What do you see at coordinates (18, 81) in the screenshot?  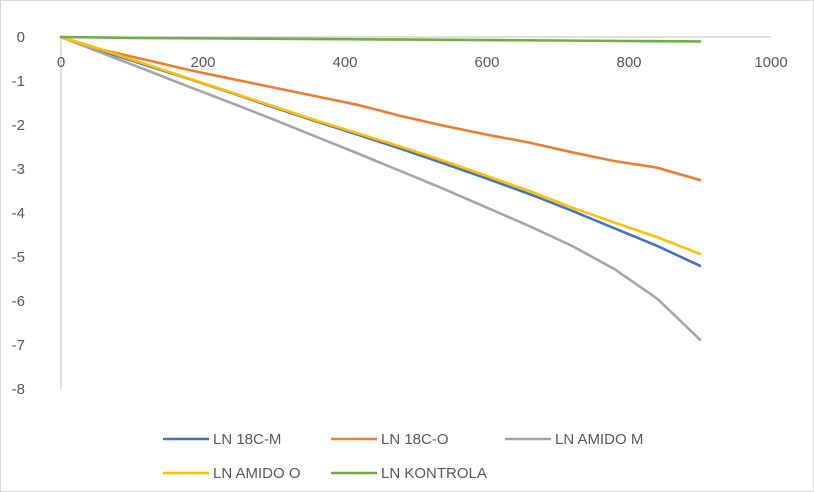 I see `y-tick-label: -1` at bounding box center [18, 81].